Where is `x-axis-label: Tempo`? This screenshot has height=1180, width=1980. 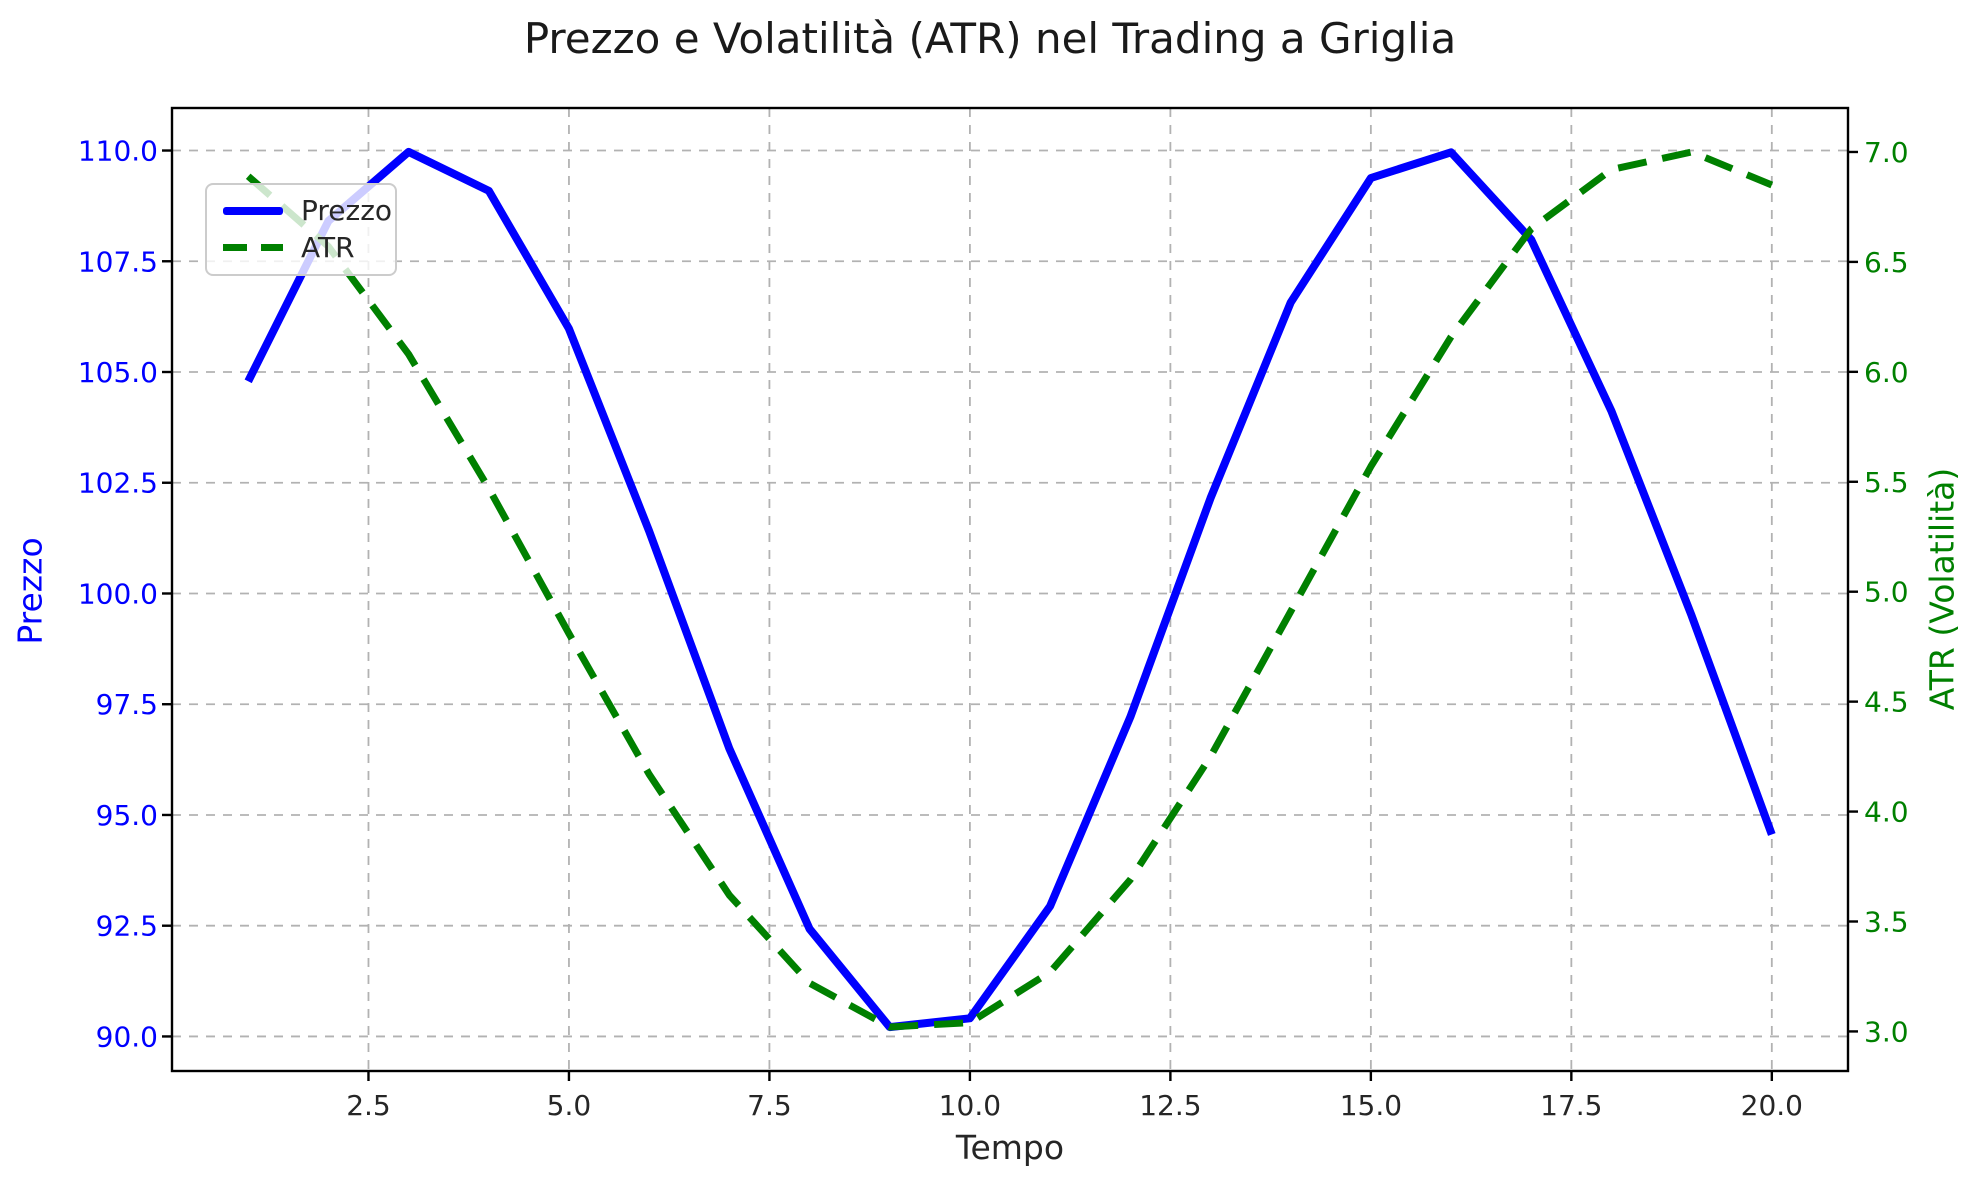 x-axis-label: Tempo is located at coordinates (1010, 1147).